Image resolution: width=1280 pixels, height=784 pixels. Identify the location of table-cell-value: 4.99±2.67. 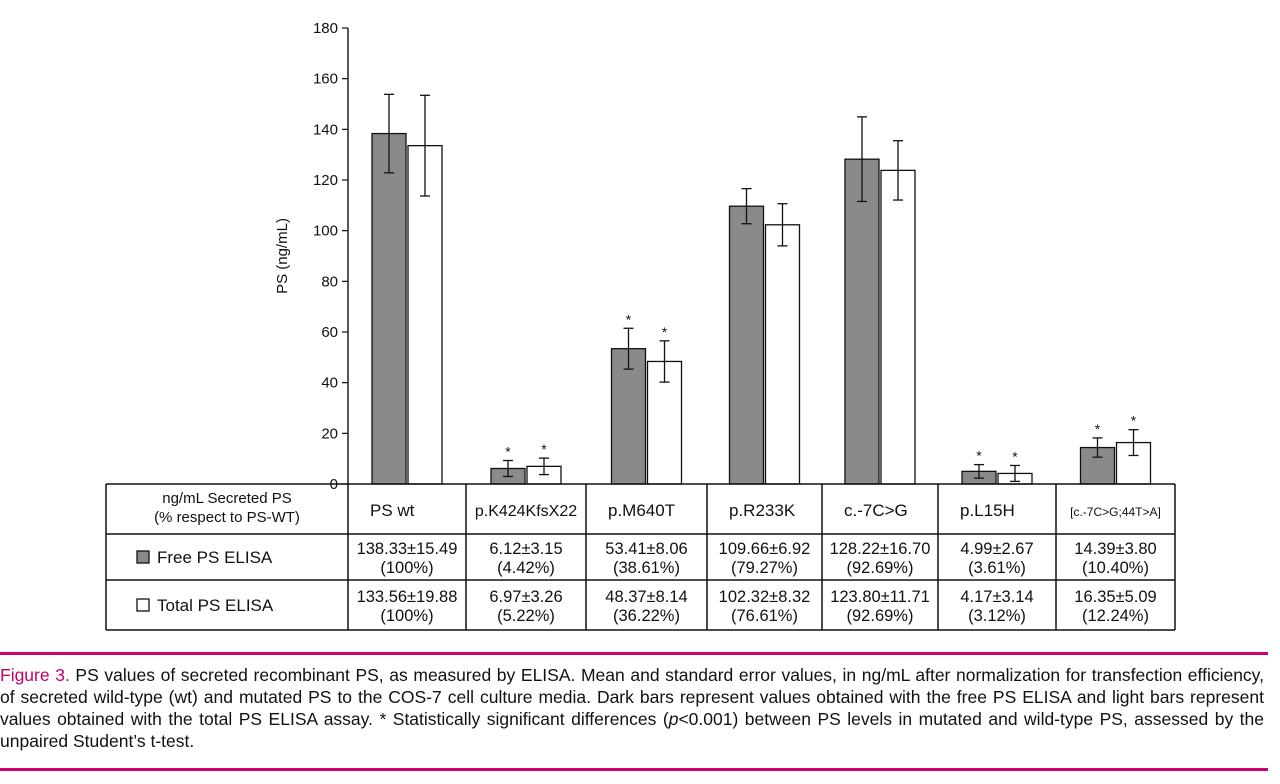
(996, 549).